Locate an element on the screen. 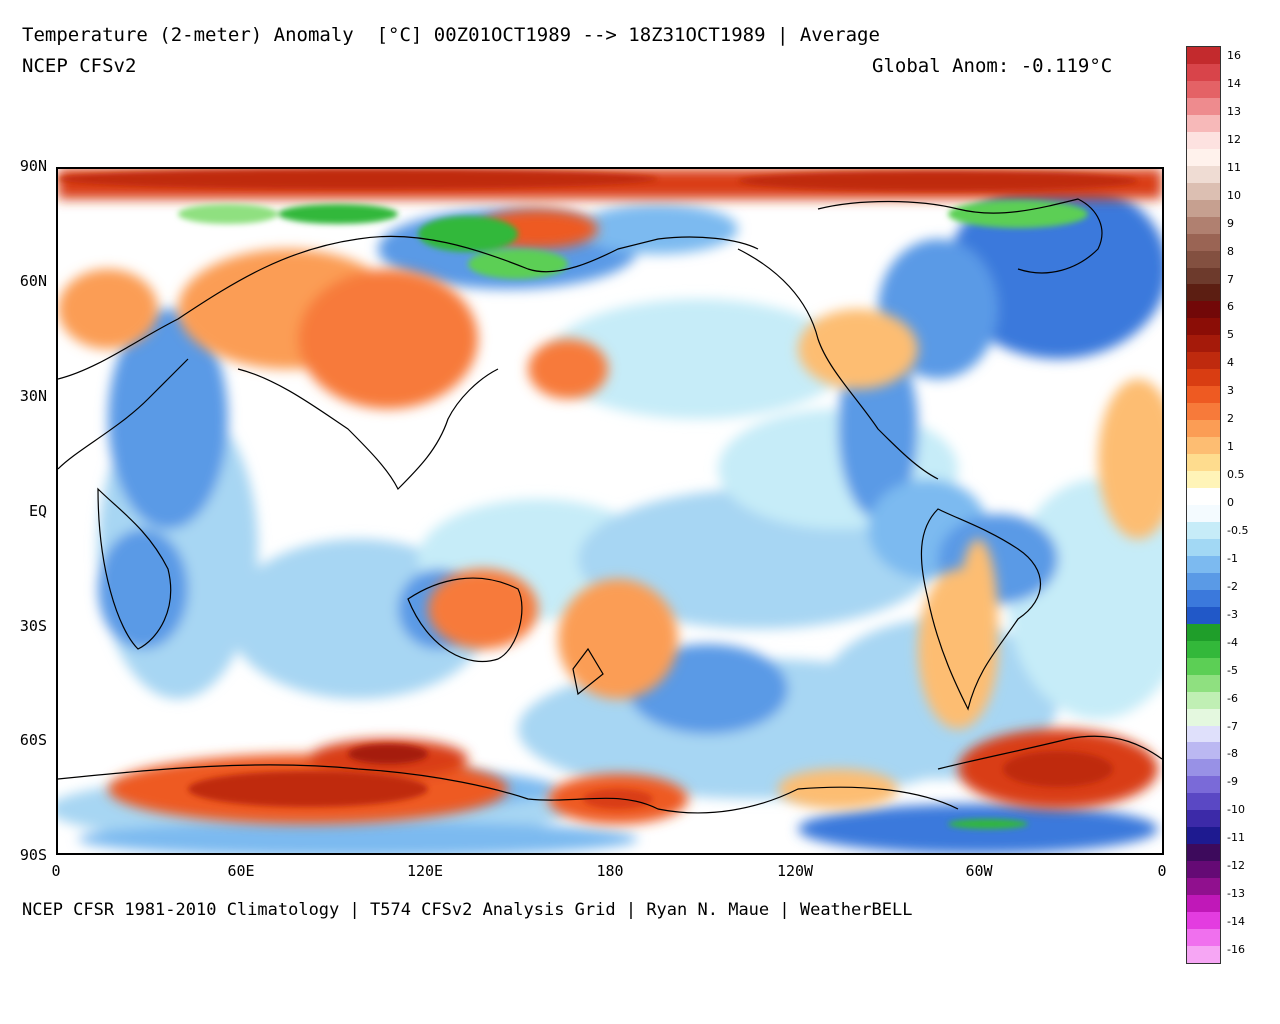 This screenshot has height=1024, width=1280. lat-label-30s: 30S is located at coordinates (33, 626).